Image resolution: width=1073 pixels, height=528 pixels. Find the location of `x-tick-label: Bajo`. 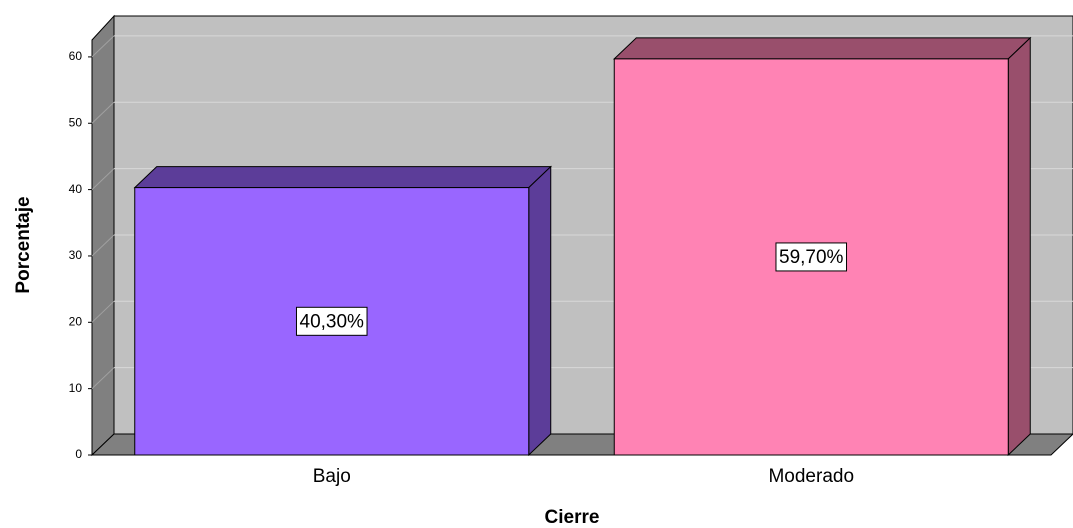

x-tick-label: Bajo is located at coordinates (332, 476).